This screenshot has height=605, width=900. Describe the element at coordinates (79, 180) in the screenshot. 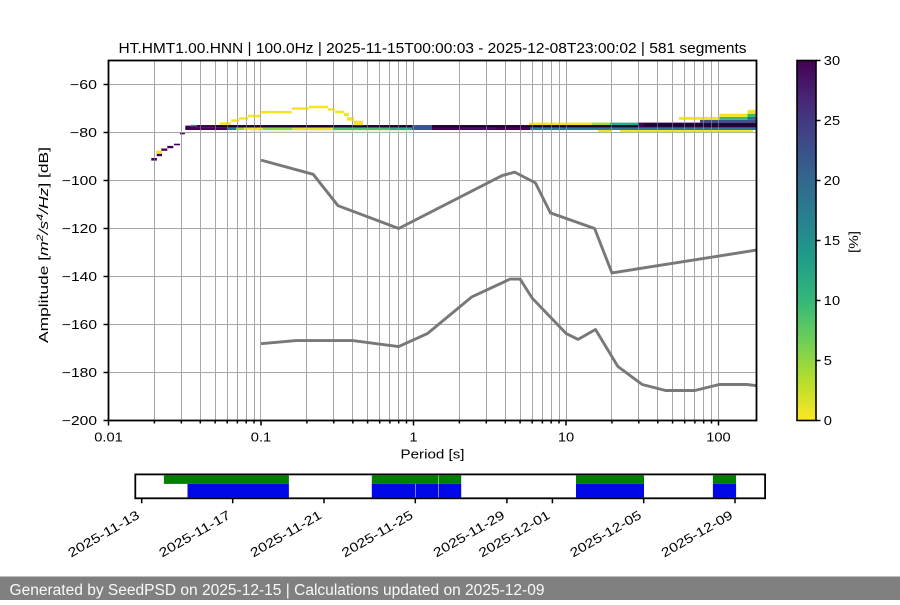

I see `svg-text: −100` at that location.